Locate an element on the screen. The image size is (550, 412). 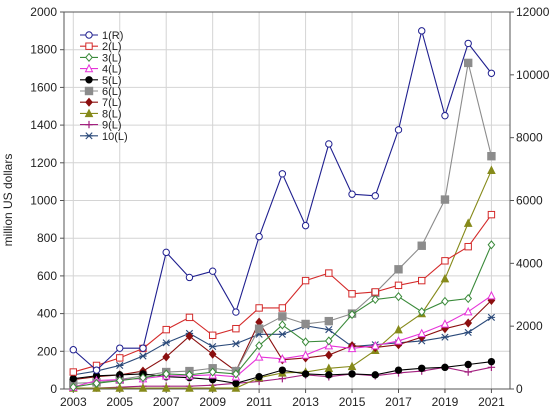
y-tick-label: 400 is located at coordinates (47, 314).